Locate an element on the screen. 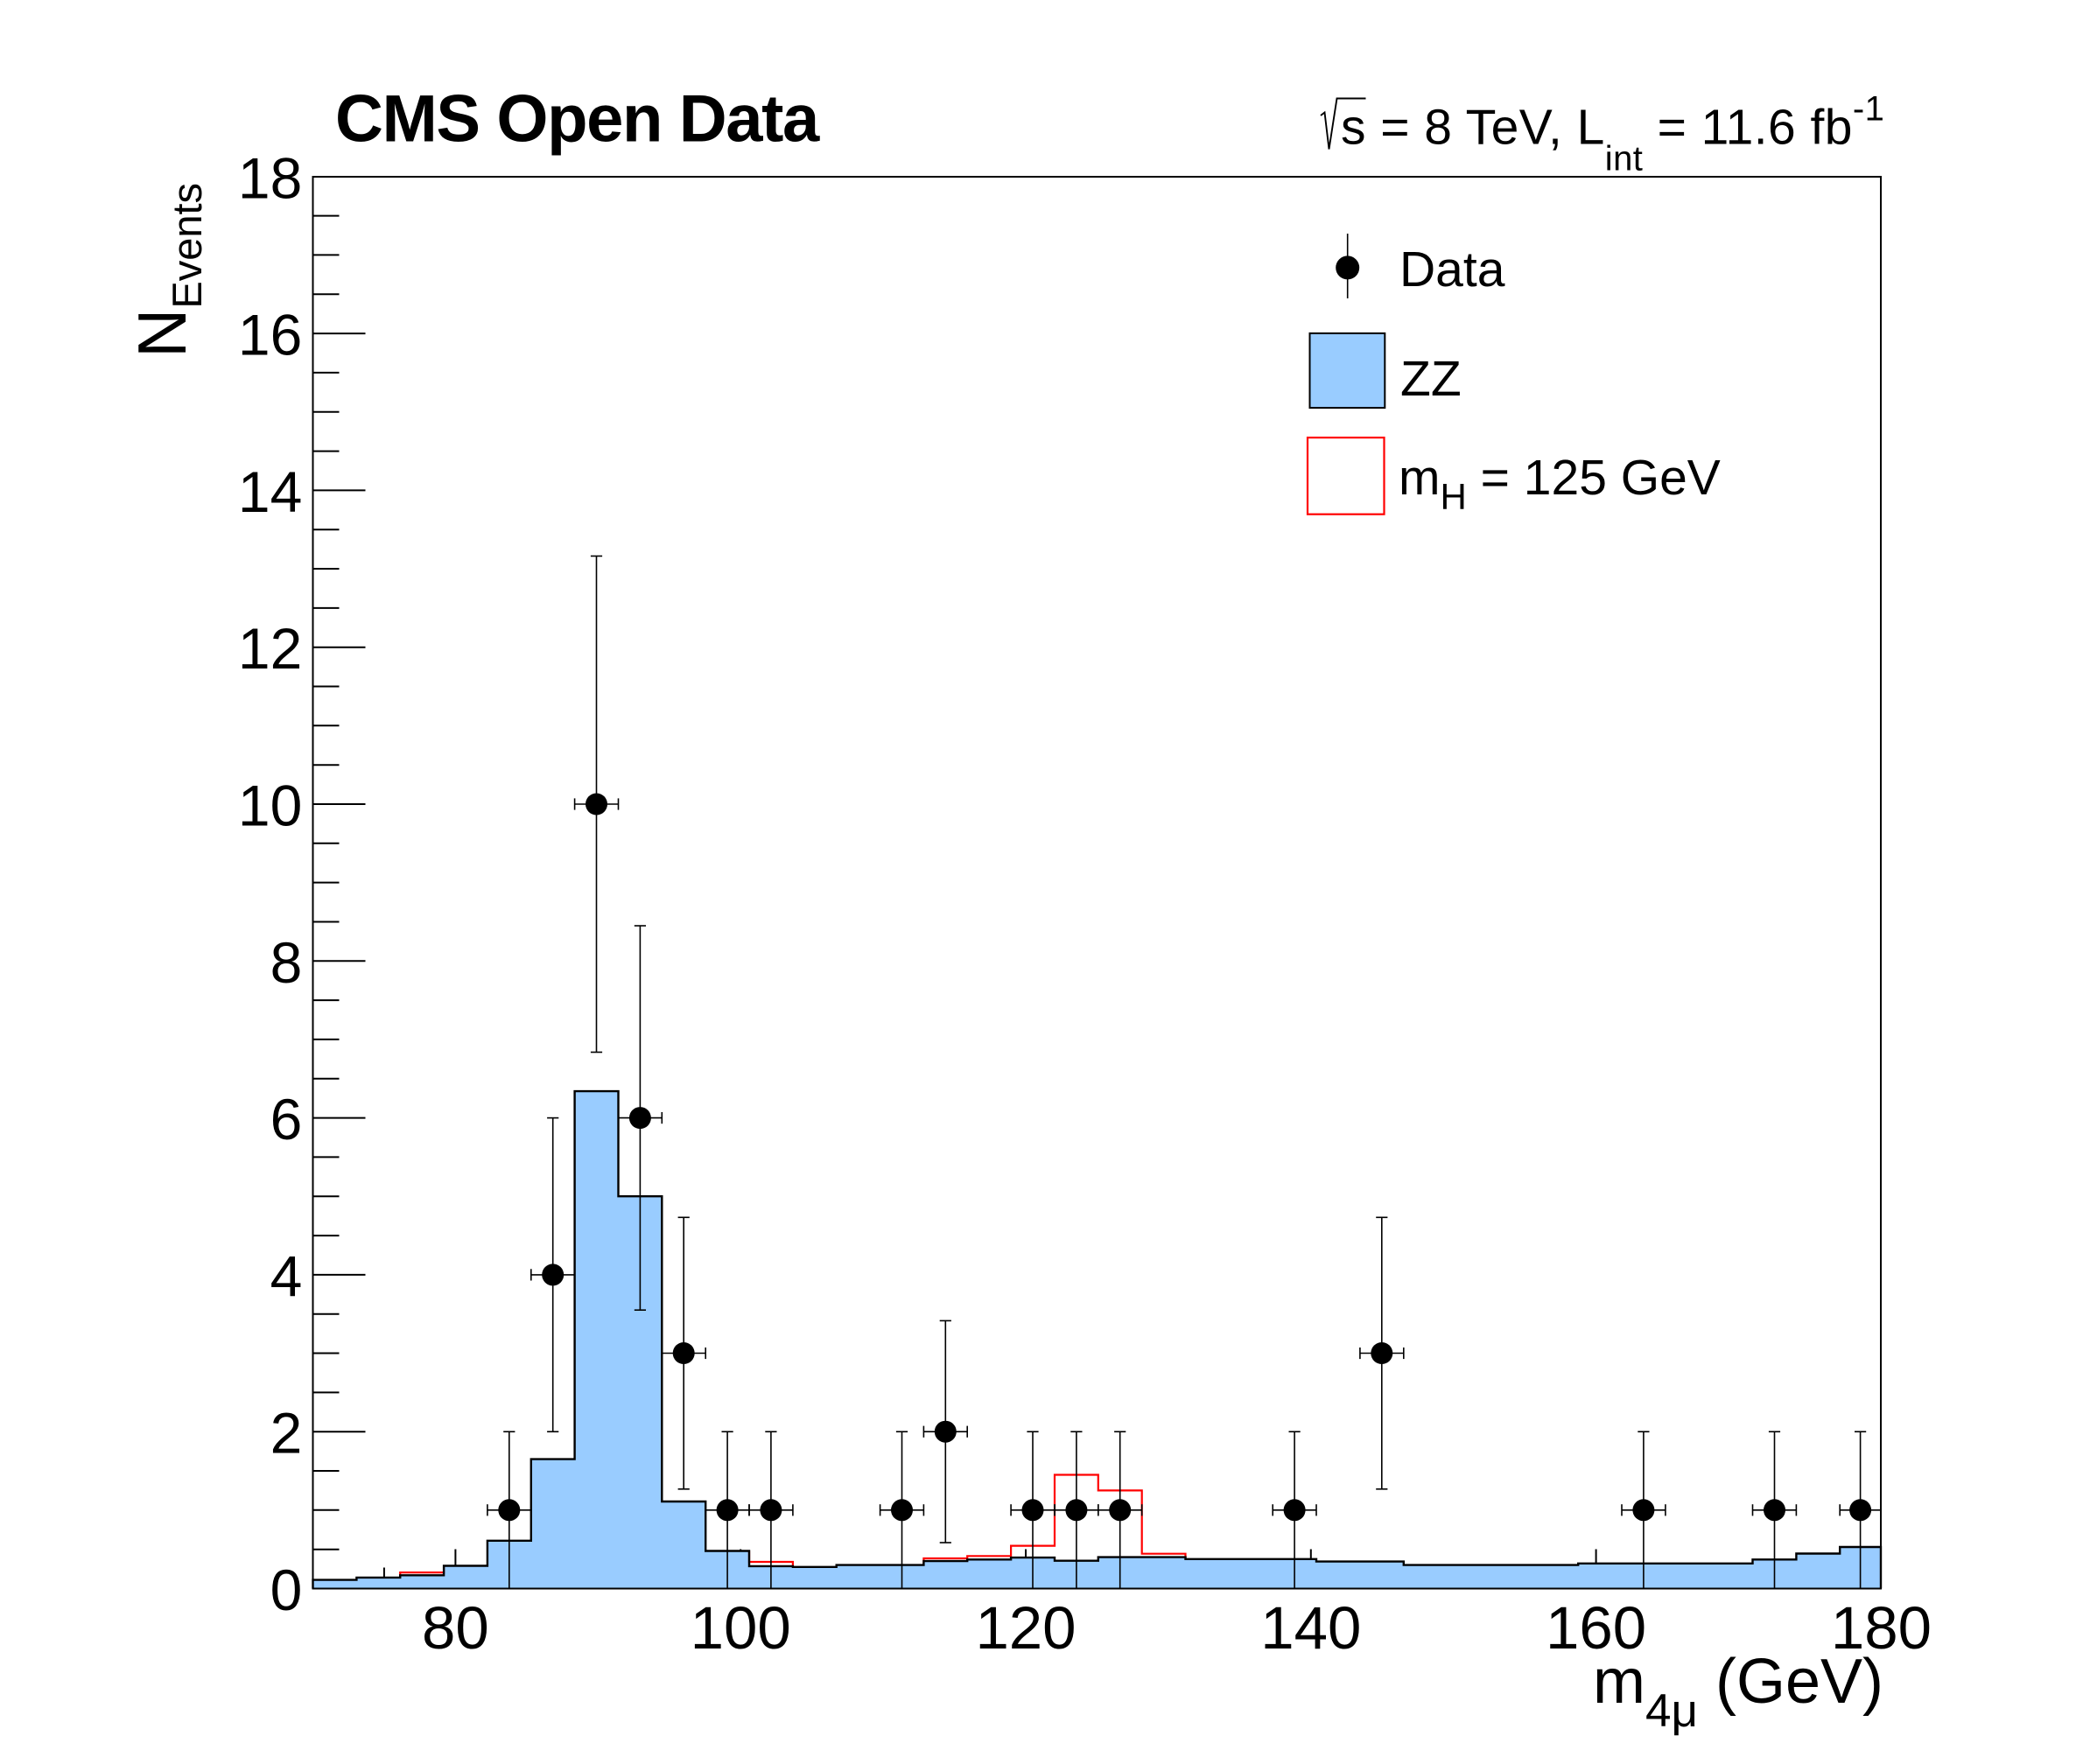 This screenshot has width=2090, height=1764. svg-text: 8 is located at coordinates (287, 962).